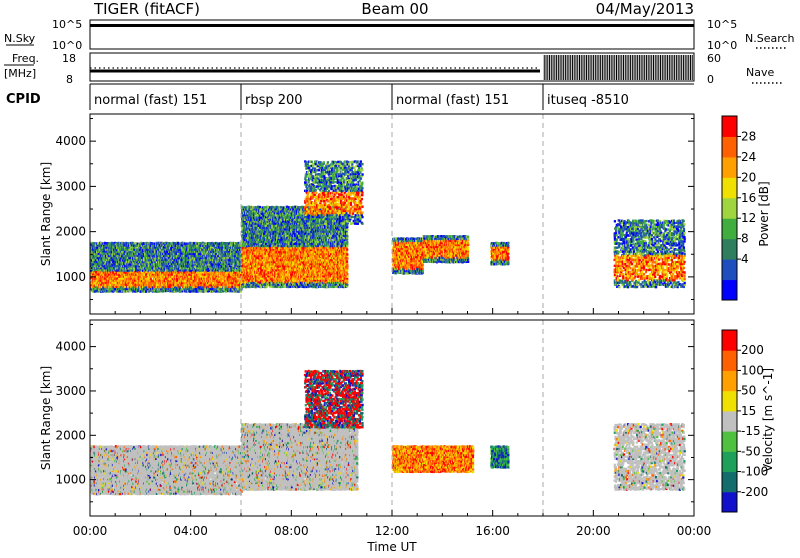  What do you see at coordinates (618, 67) in the screenshot?
I see `nave-trace` at bounding box center [618, 67].